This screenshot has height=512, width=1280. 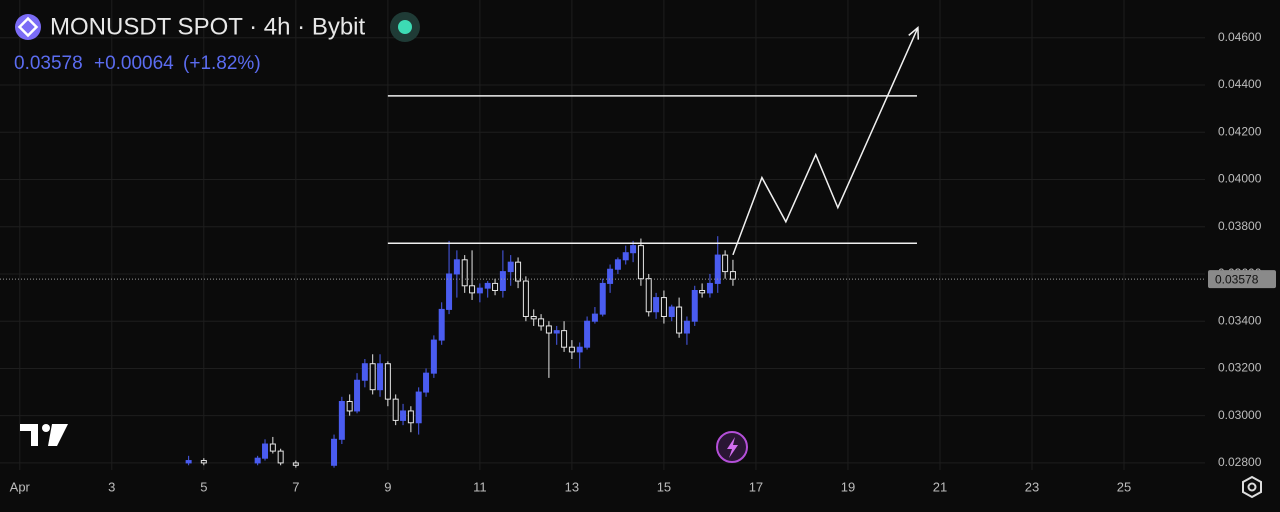 I want to click on price-change: +0.00064, so click(x=134, y=63).